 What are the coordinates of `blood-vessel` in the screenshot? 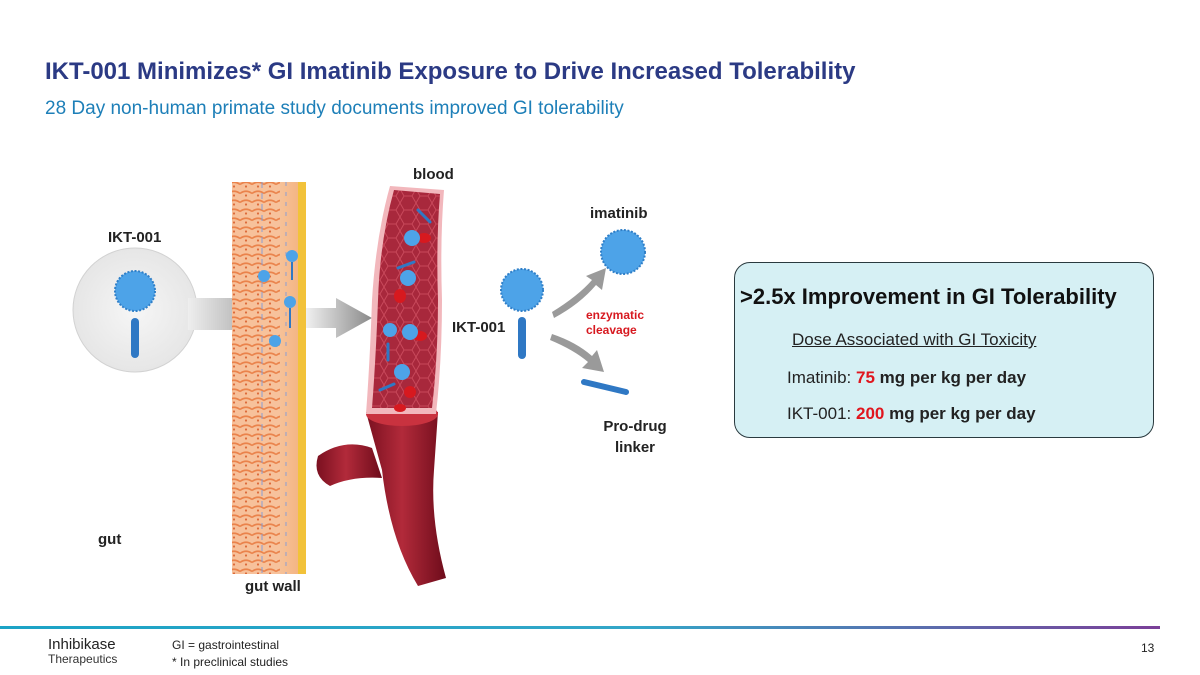 It's located at (381, 386).